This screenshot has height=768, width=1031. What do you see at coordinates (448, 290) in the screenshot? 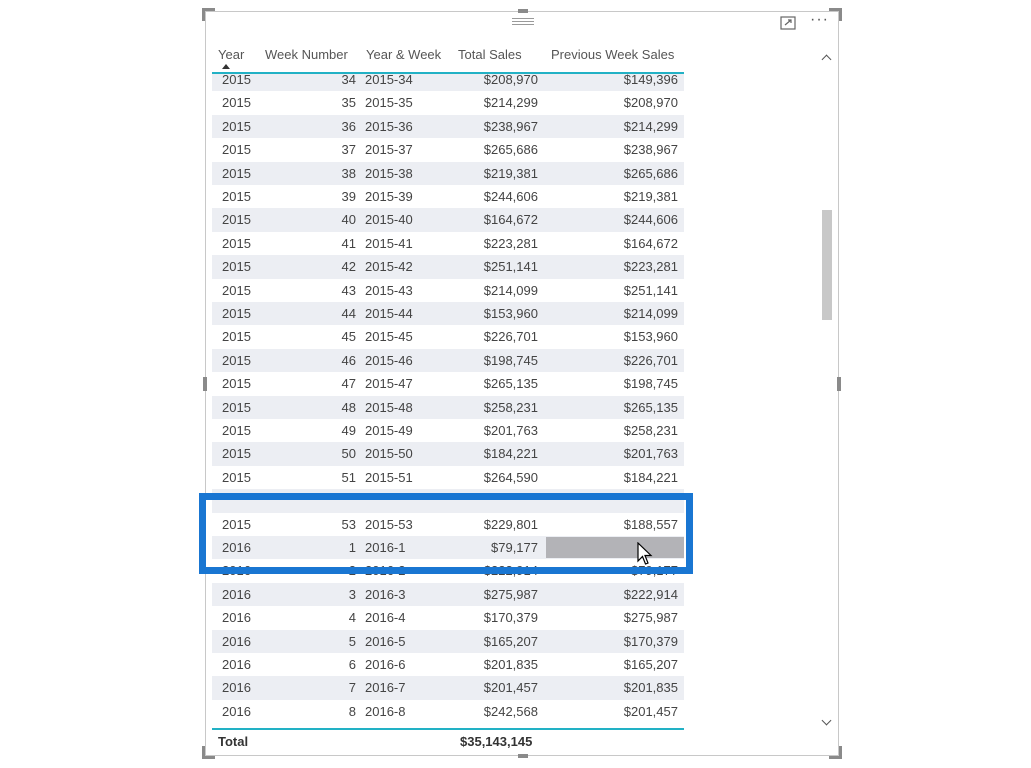
I see `table-row: 2015 43 2015-43 $214,099 $251,141` at bounding box center [448, 290].